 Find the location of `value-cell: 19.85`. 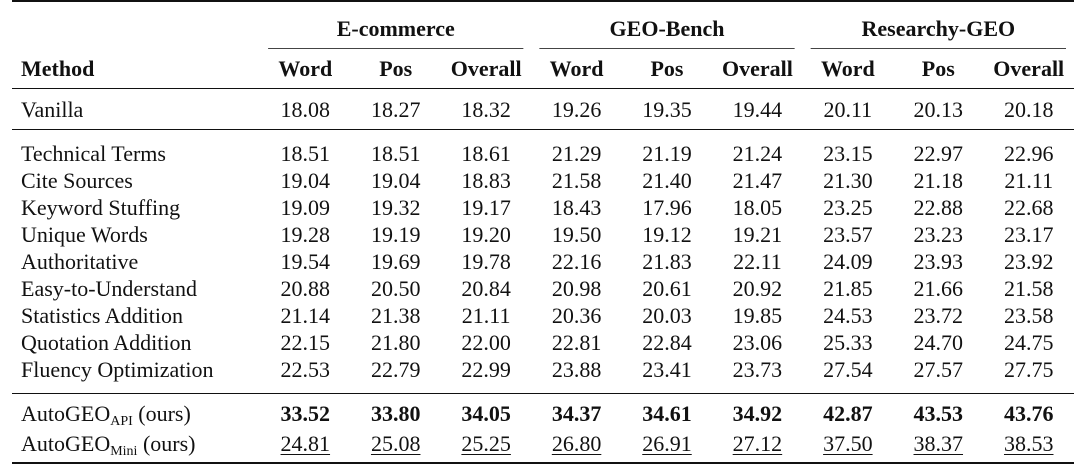

value-cell: 19.85 is located at coordinates (757, 315).